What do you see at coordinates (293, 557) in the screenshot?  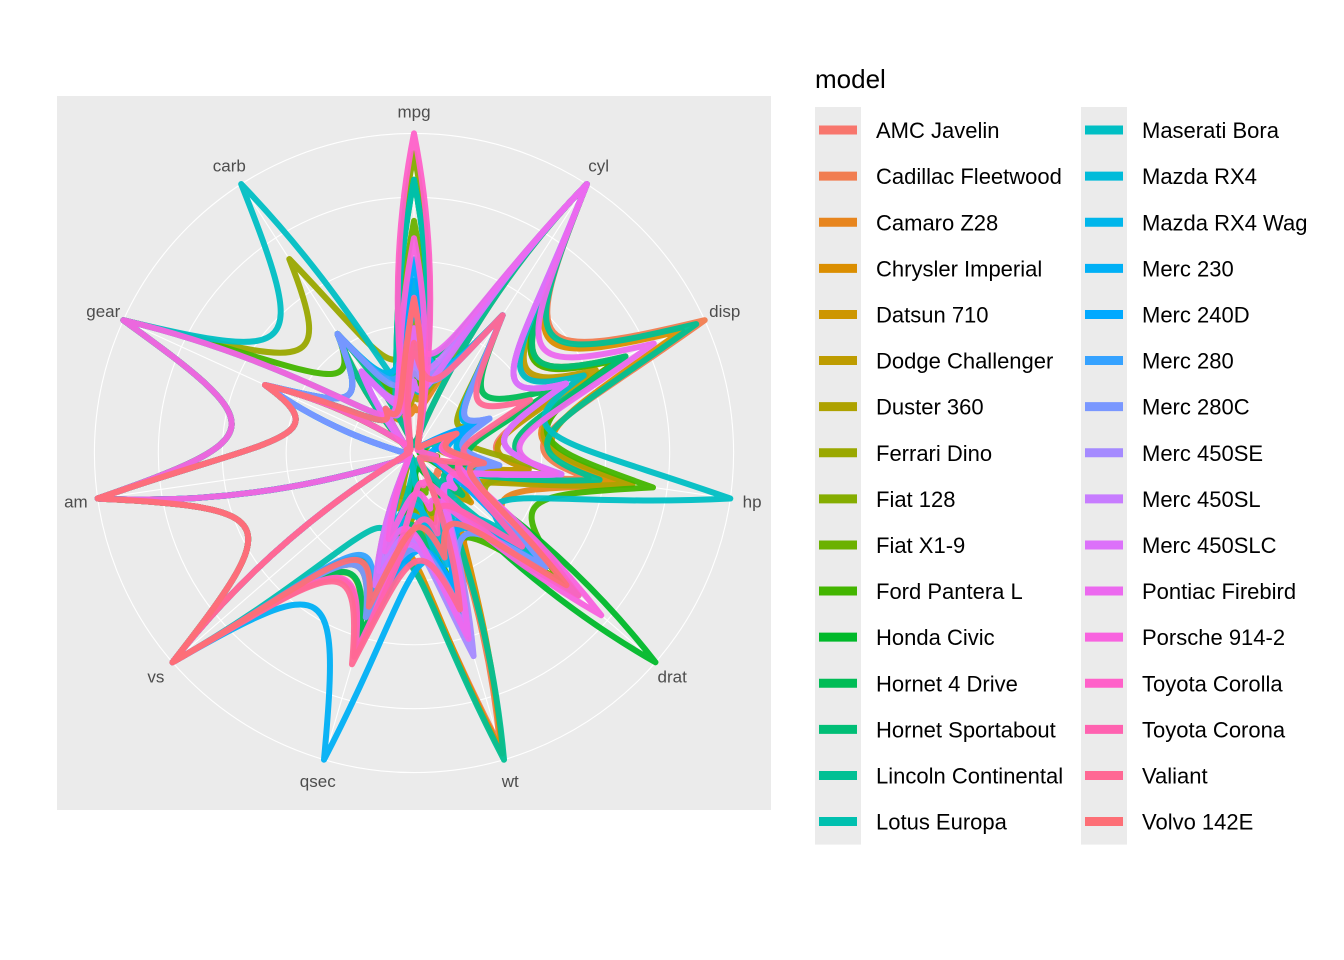 I see `grid-spoke-vs` at bounding box center [293, 557].